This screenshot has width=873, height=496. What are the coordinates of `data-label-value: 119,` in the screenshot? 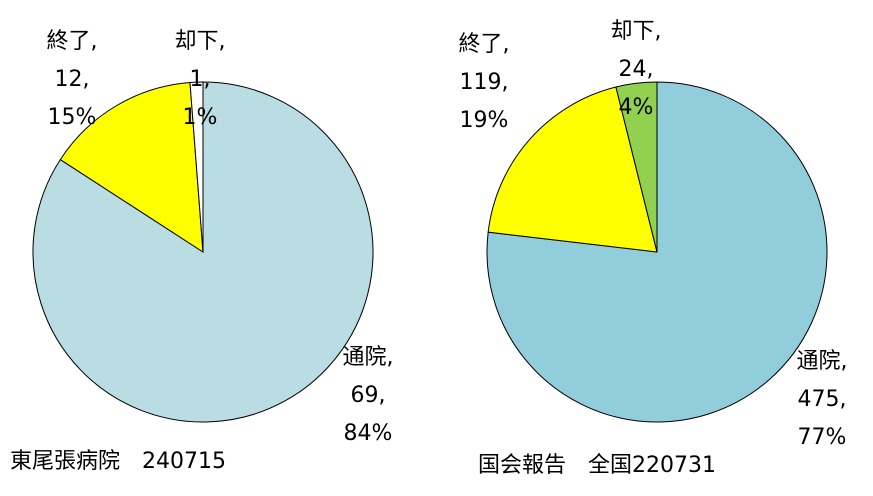 It's located at (484, 82).